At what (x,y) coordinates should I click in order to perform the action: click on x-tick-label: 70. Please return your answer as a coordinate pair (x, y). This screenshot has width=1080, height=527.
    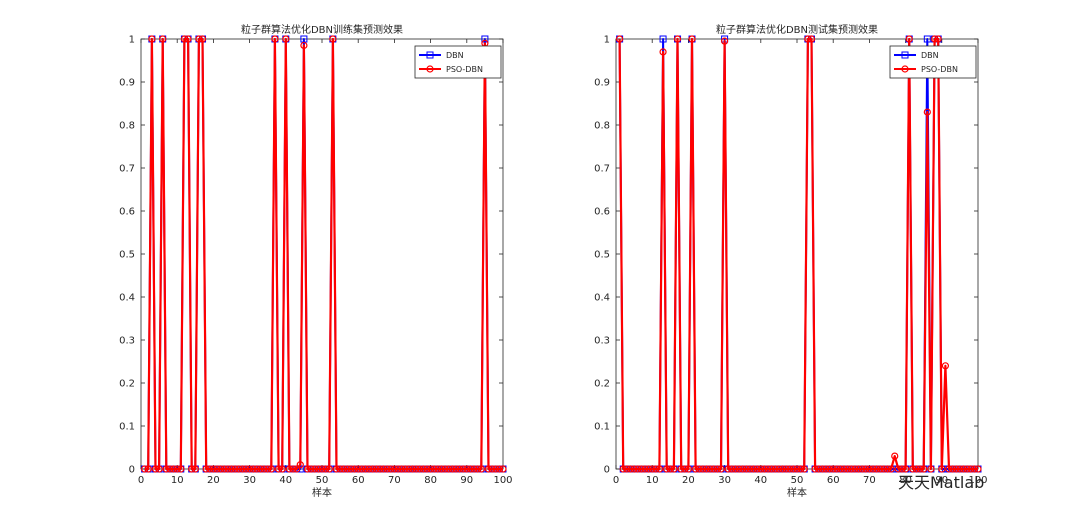
    Looking at the image, I should click on (869, 480).